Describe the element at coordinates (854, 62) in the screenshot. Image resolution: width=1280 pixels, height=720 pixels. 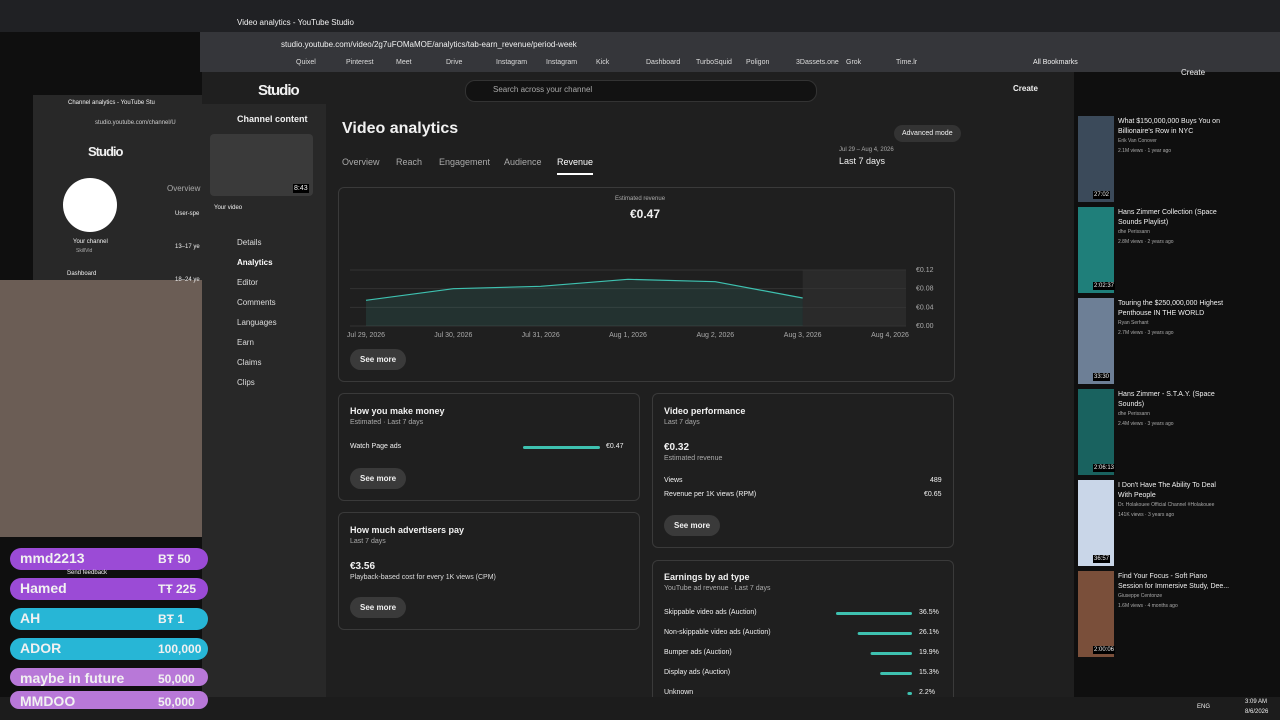
I see `bookmark: Grok` at that location.